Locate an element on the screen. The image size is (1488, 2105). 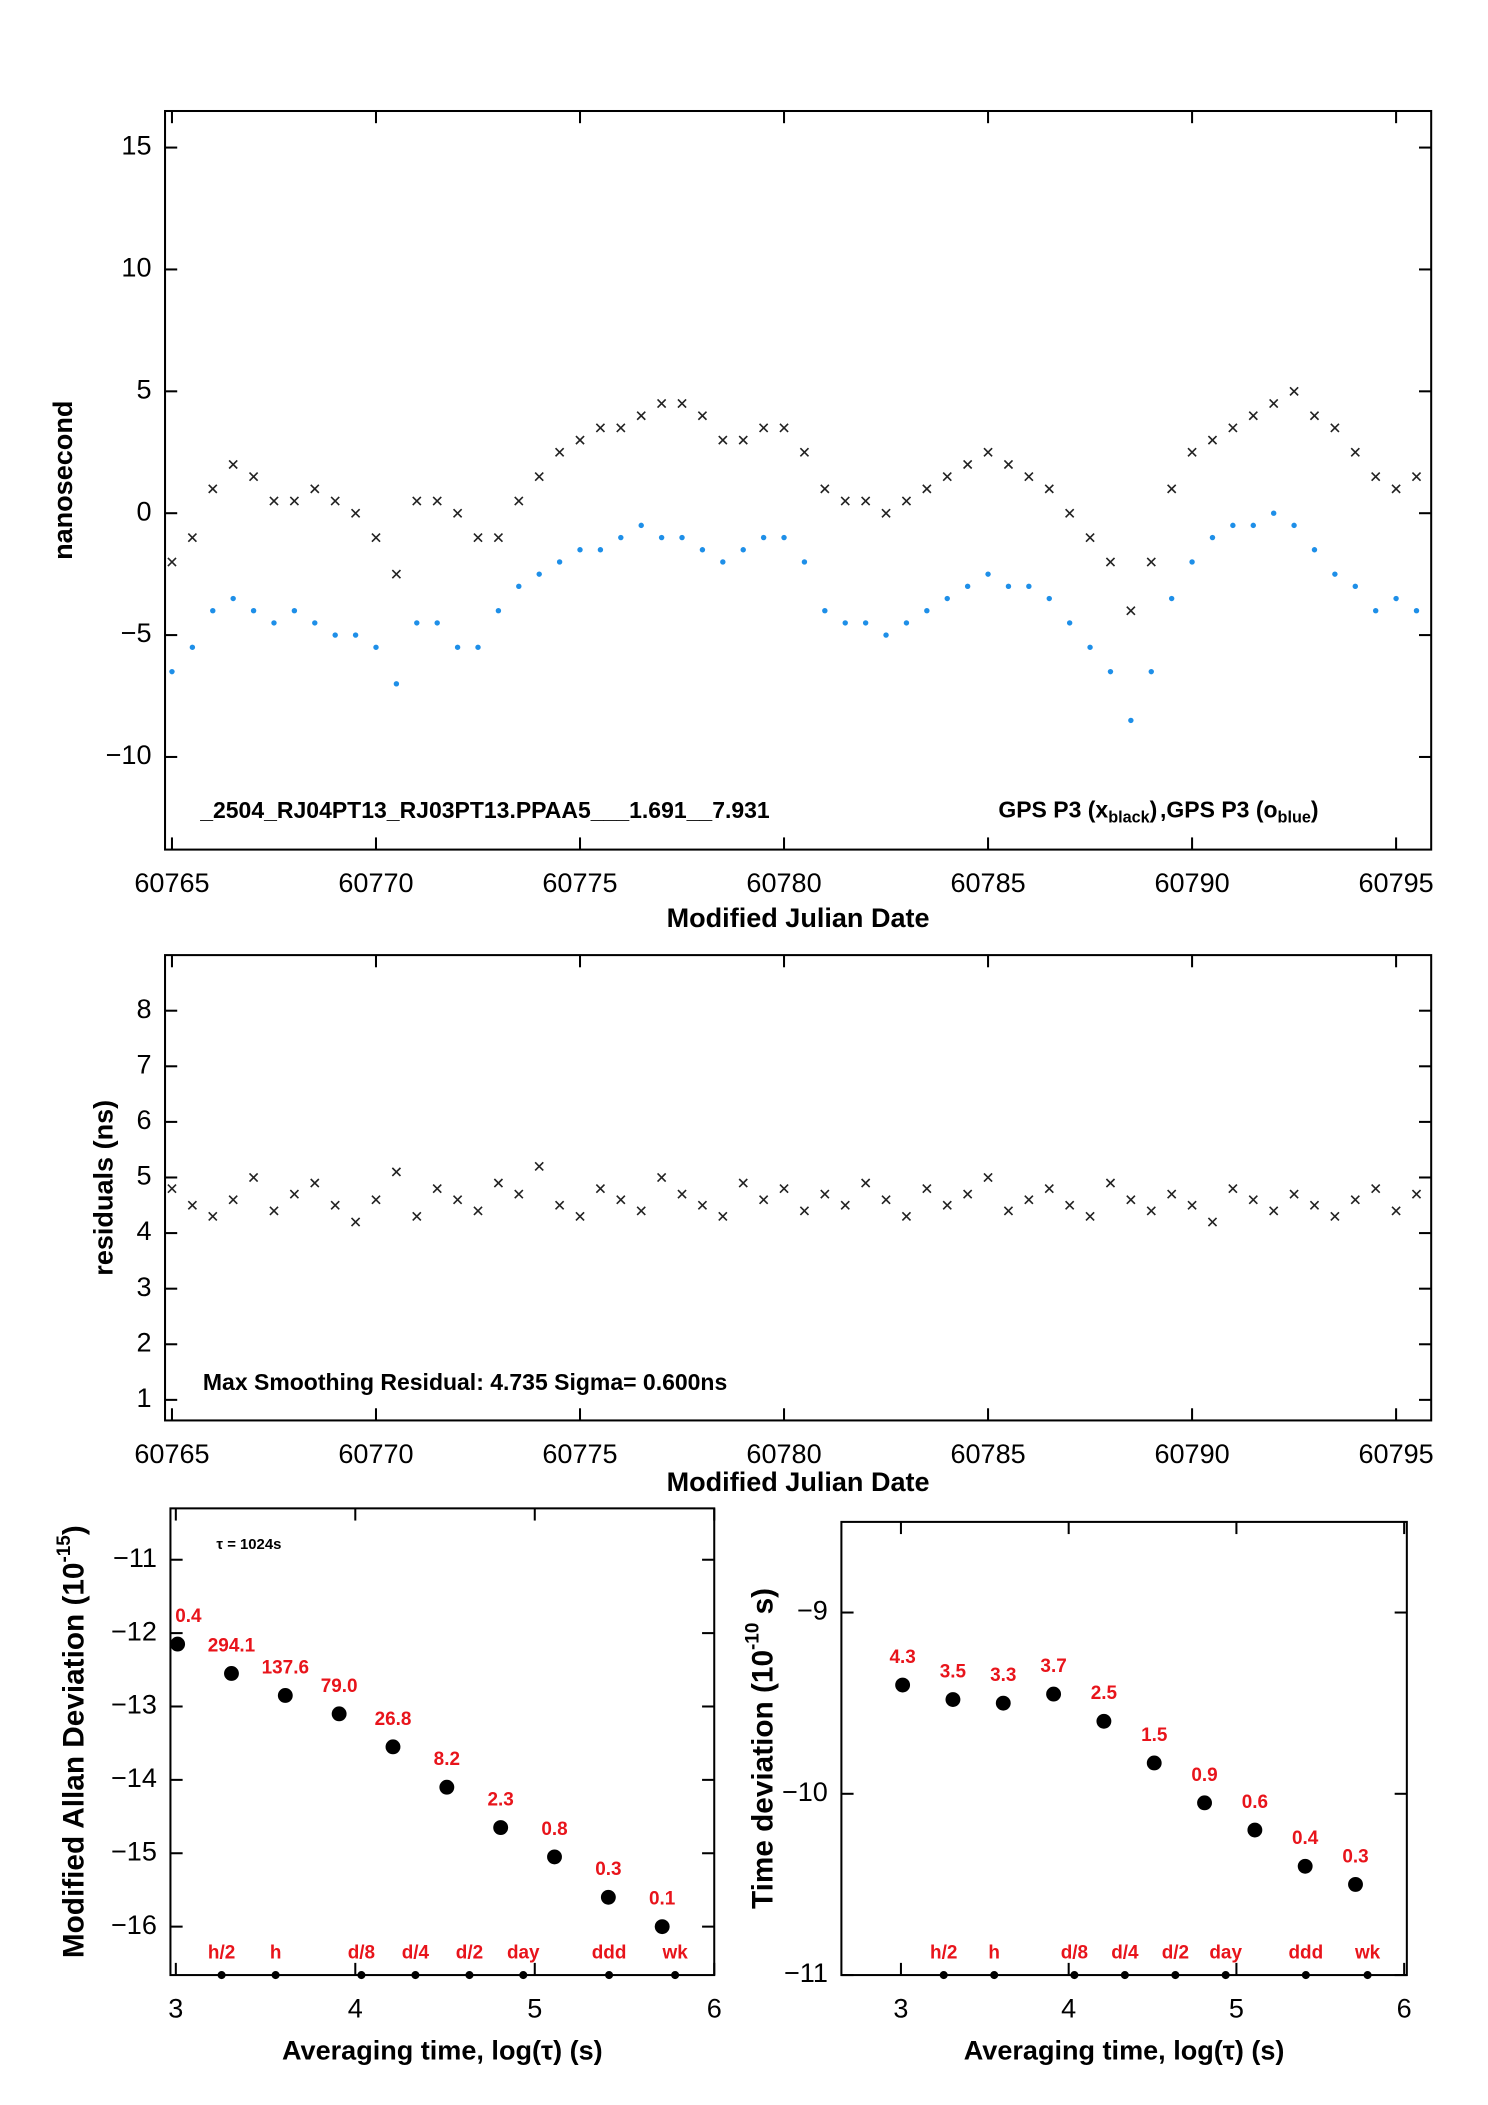
x-tick-label: 60775 is located at coordinates (579, 1454).